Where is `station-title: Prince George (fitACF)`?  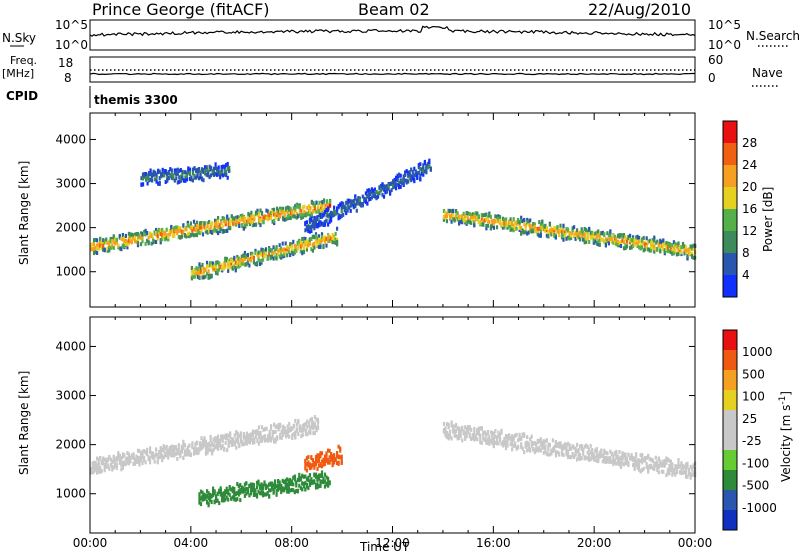
station-title: Prince George (fitACF) is located at coordinates (181, 9).